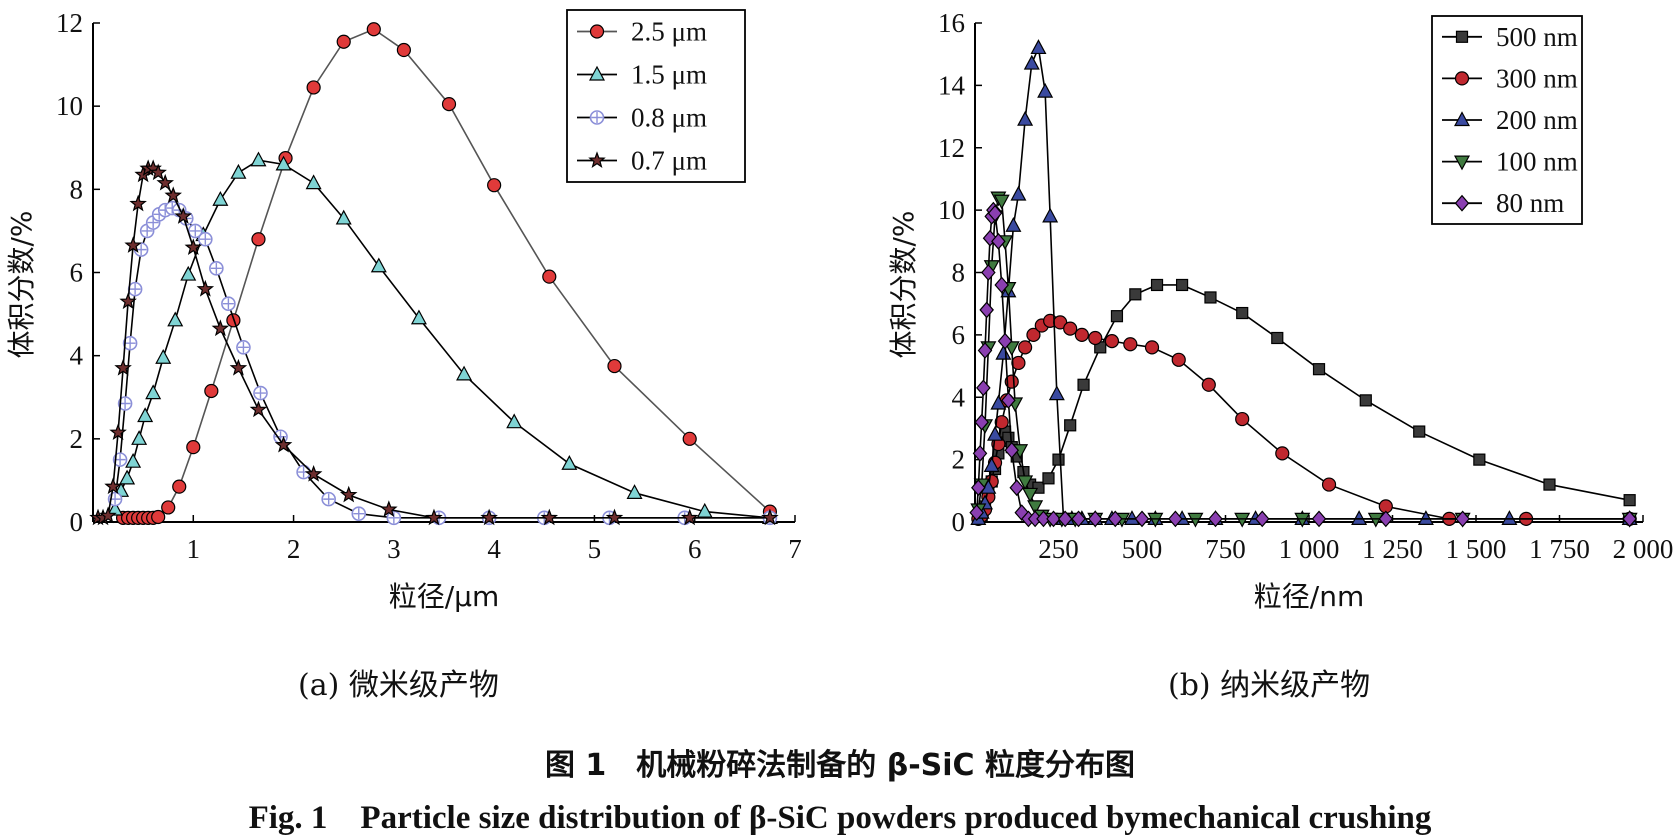 The width and height of the screenshot is (1680, 840). I want to click on legend-entry-label: 200 nm, so click(1537, 120).